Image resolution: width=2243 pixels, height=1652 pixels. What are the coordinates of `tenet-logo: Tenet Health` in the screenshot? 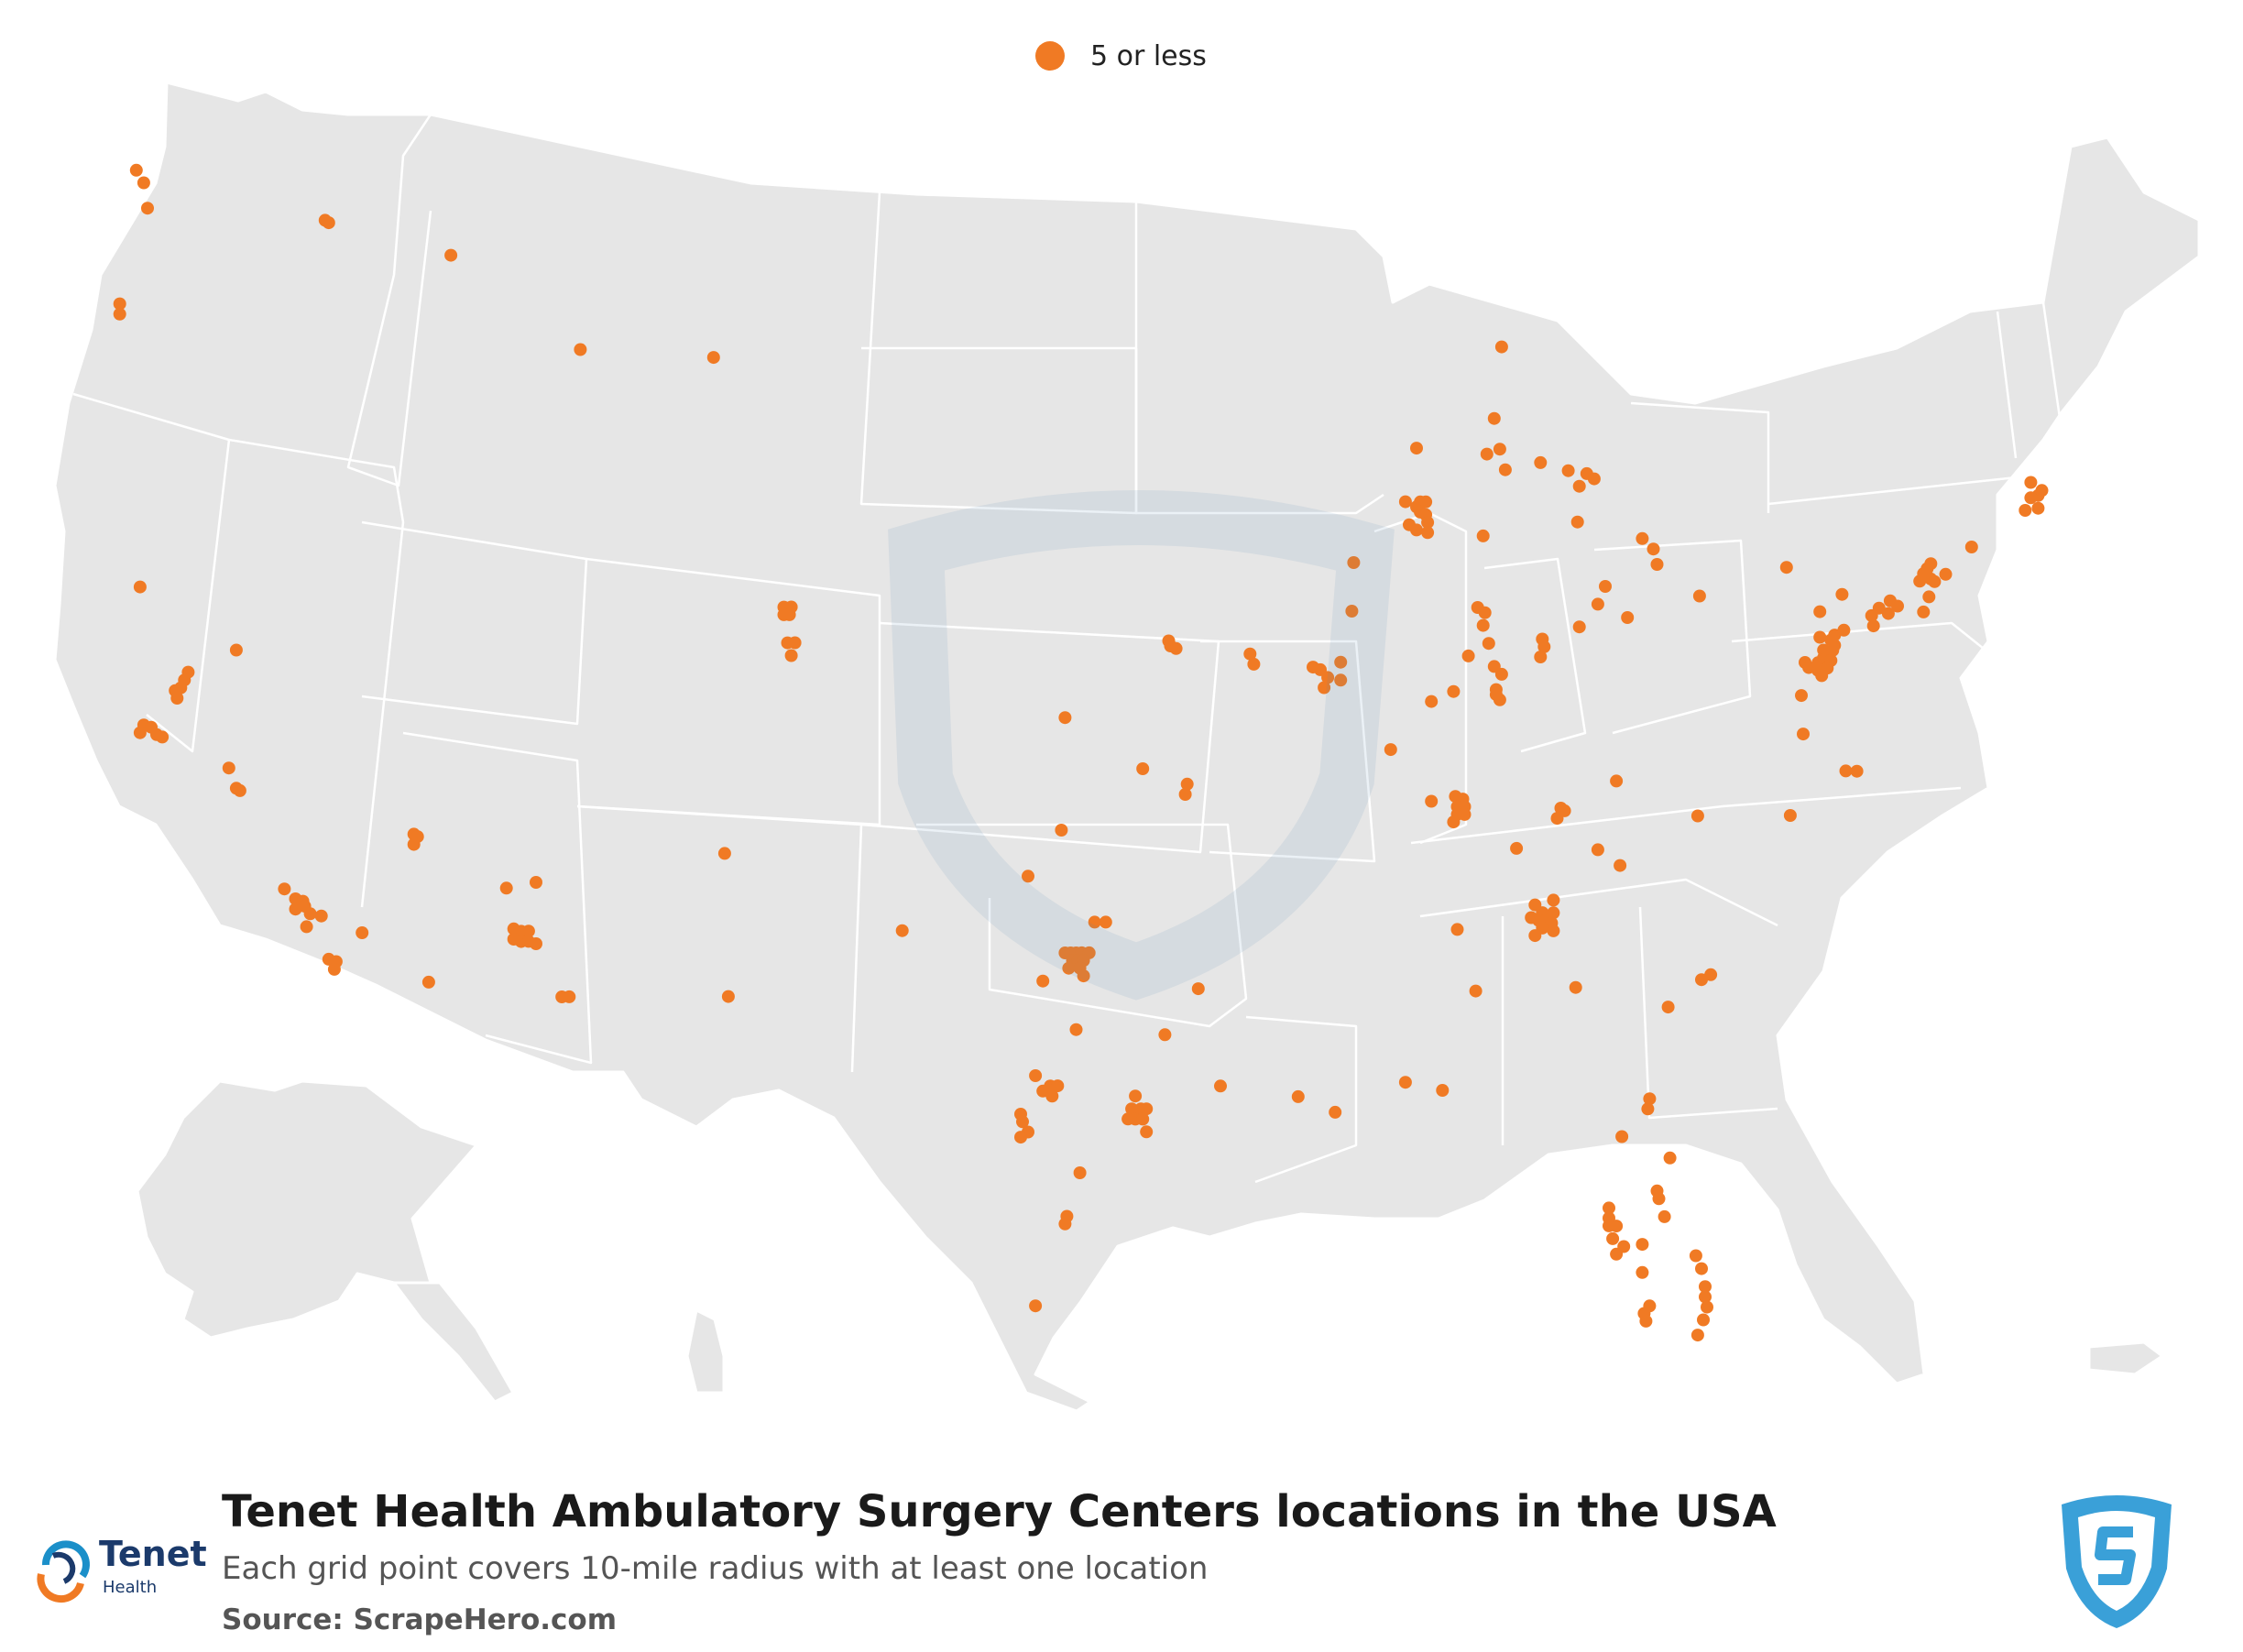 It's located at (117, 1571).